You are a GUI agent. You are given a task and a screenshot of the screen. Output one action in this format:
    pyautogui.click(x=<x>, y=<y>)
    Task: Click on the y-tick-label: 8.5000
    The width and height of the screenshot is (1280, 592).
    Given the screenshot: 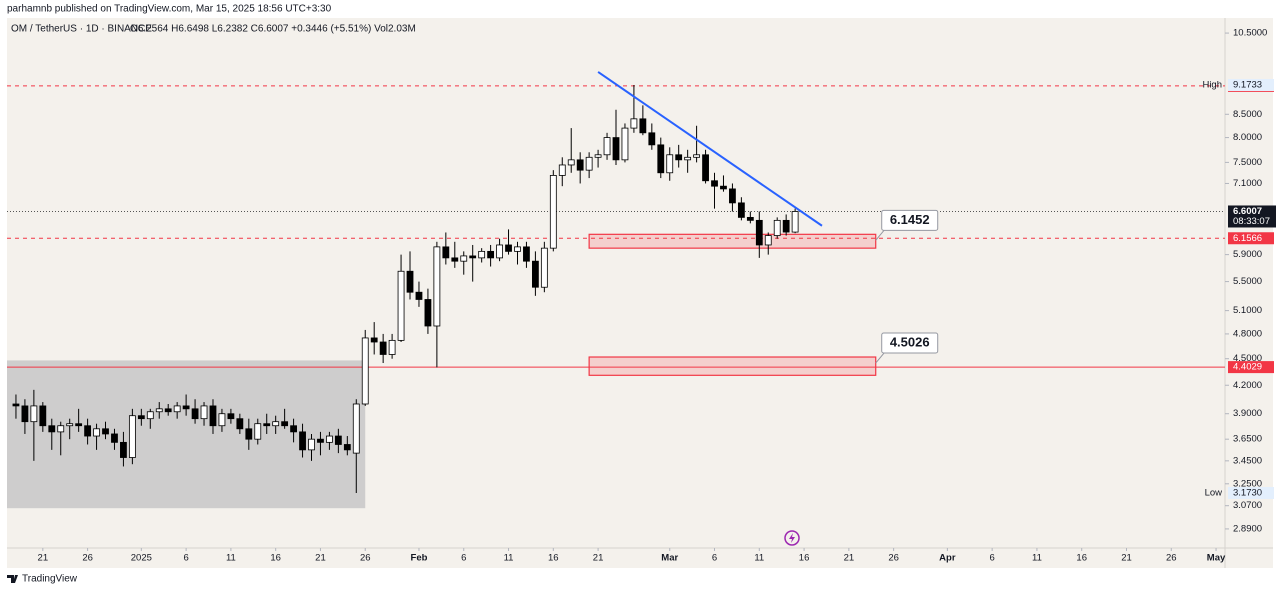 What is the action you would take?
    pyautogui.click(x=1247, y=114)
    